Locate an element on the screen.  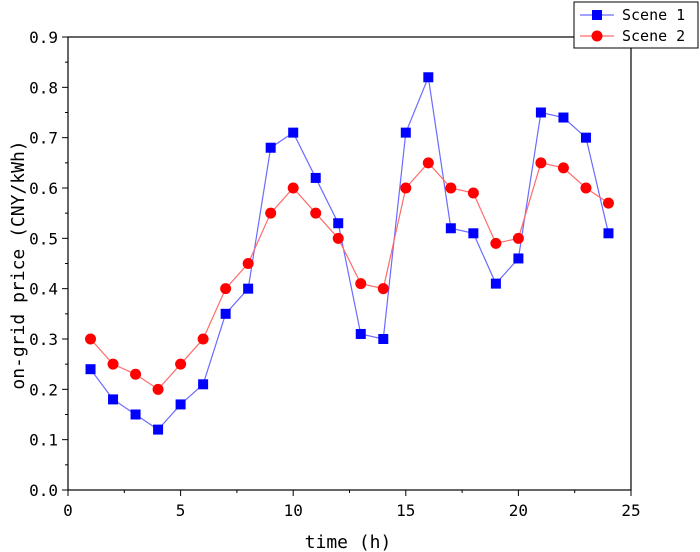
x-tick-label: 0 is located at coordinates (68, 510).